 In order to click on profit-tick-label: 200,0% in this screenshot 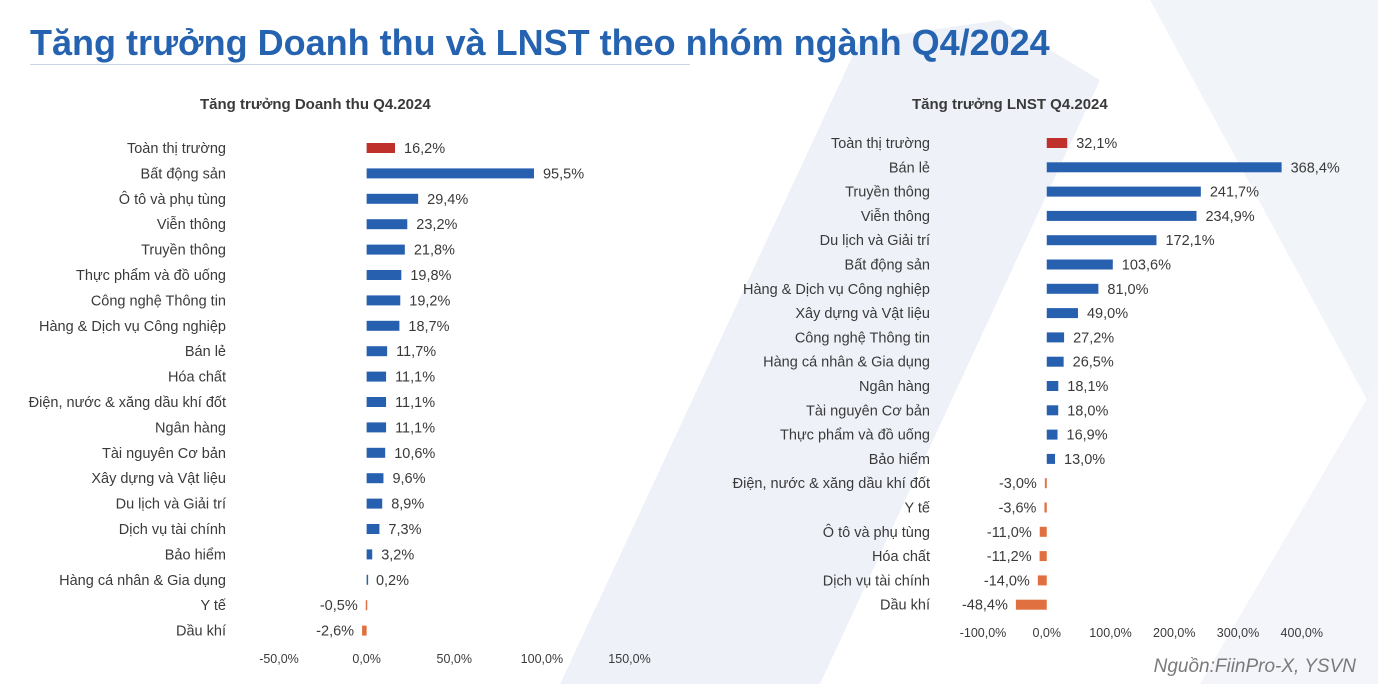, I will do `click(1174, 633)`.